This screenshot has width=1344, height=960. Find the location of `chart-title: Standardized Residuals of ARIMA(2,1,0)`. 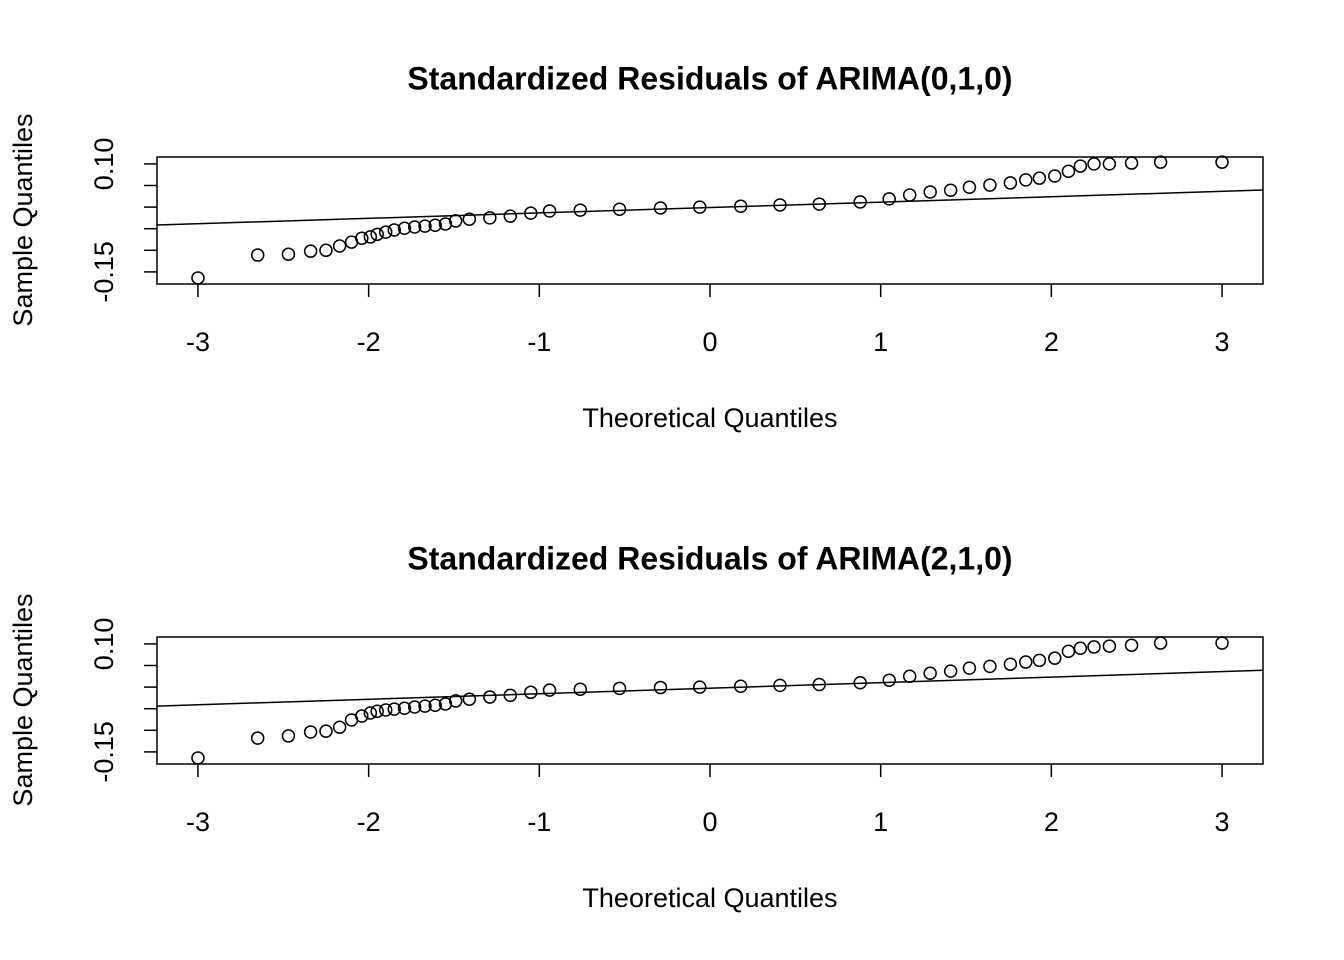

chart-title: Standardized Residuals of ARIMA(2,1,0) is located at coordinates (709, 558).